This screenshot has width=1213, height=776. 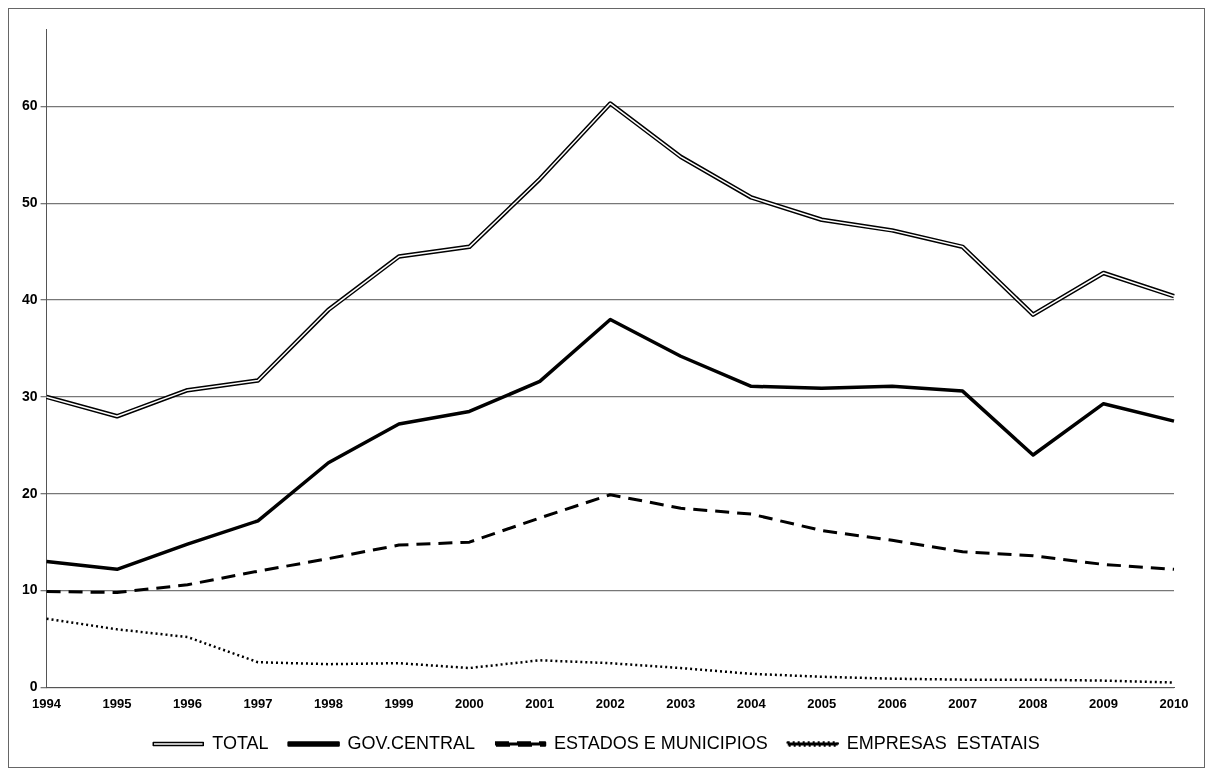 I want to click on x-tick-label: 2008, so click(x=1033, y=703).